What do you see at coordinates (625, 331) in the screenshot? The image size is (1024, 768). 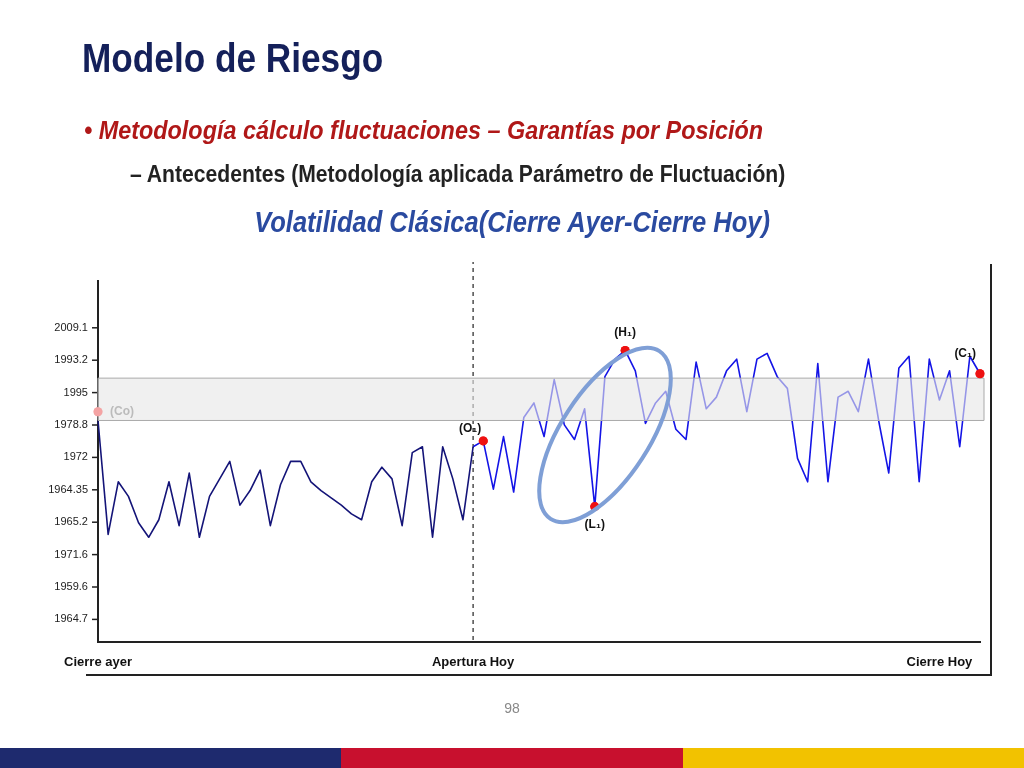 I see `text: (H₁)` at bounding box center [625, 331].